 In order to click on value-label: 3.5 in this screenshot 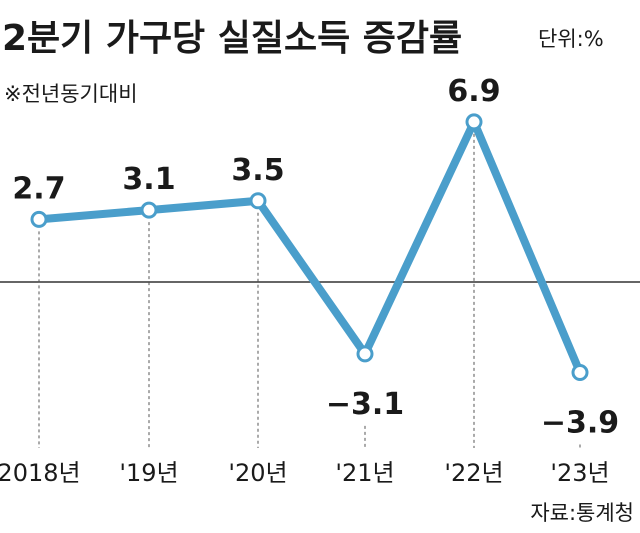, I will do `click(257, 170)`.